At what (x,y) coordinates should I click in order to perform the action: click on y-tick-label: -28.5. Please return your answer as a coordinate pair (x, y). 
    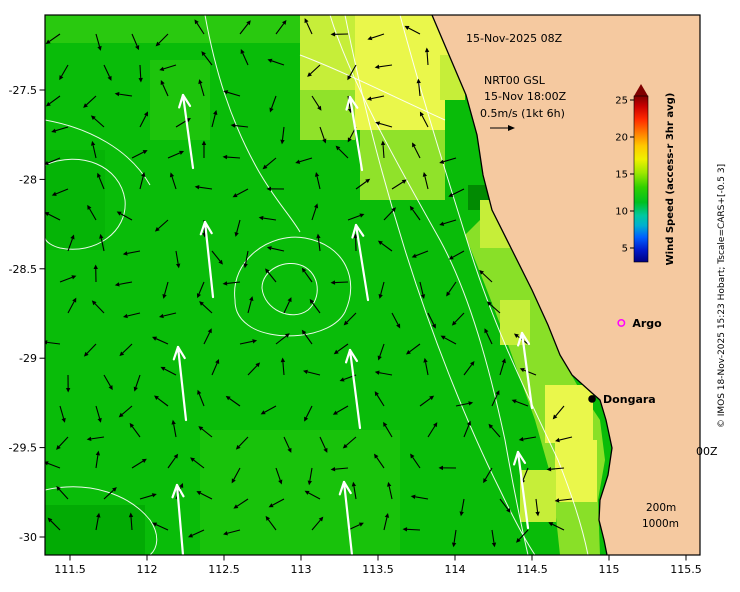
    Looking at the image, I should click on (23, 269).